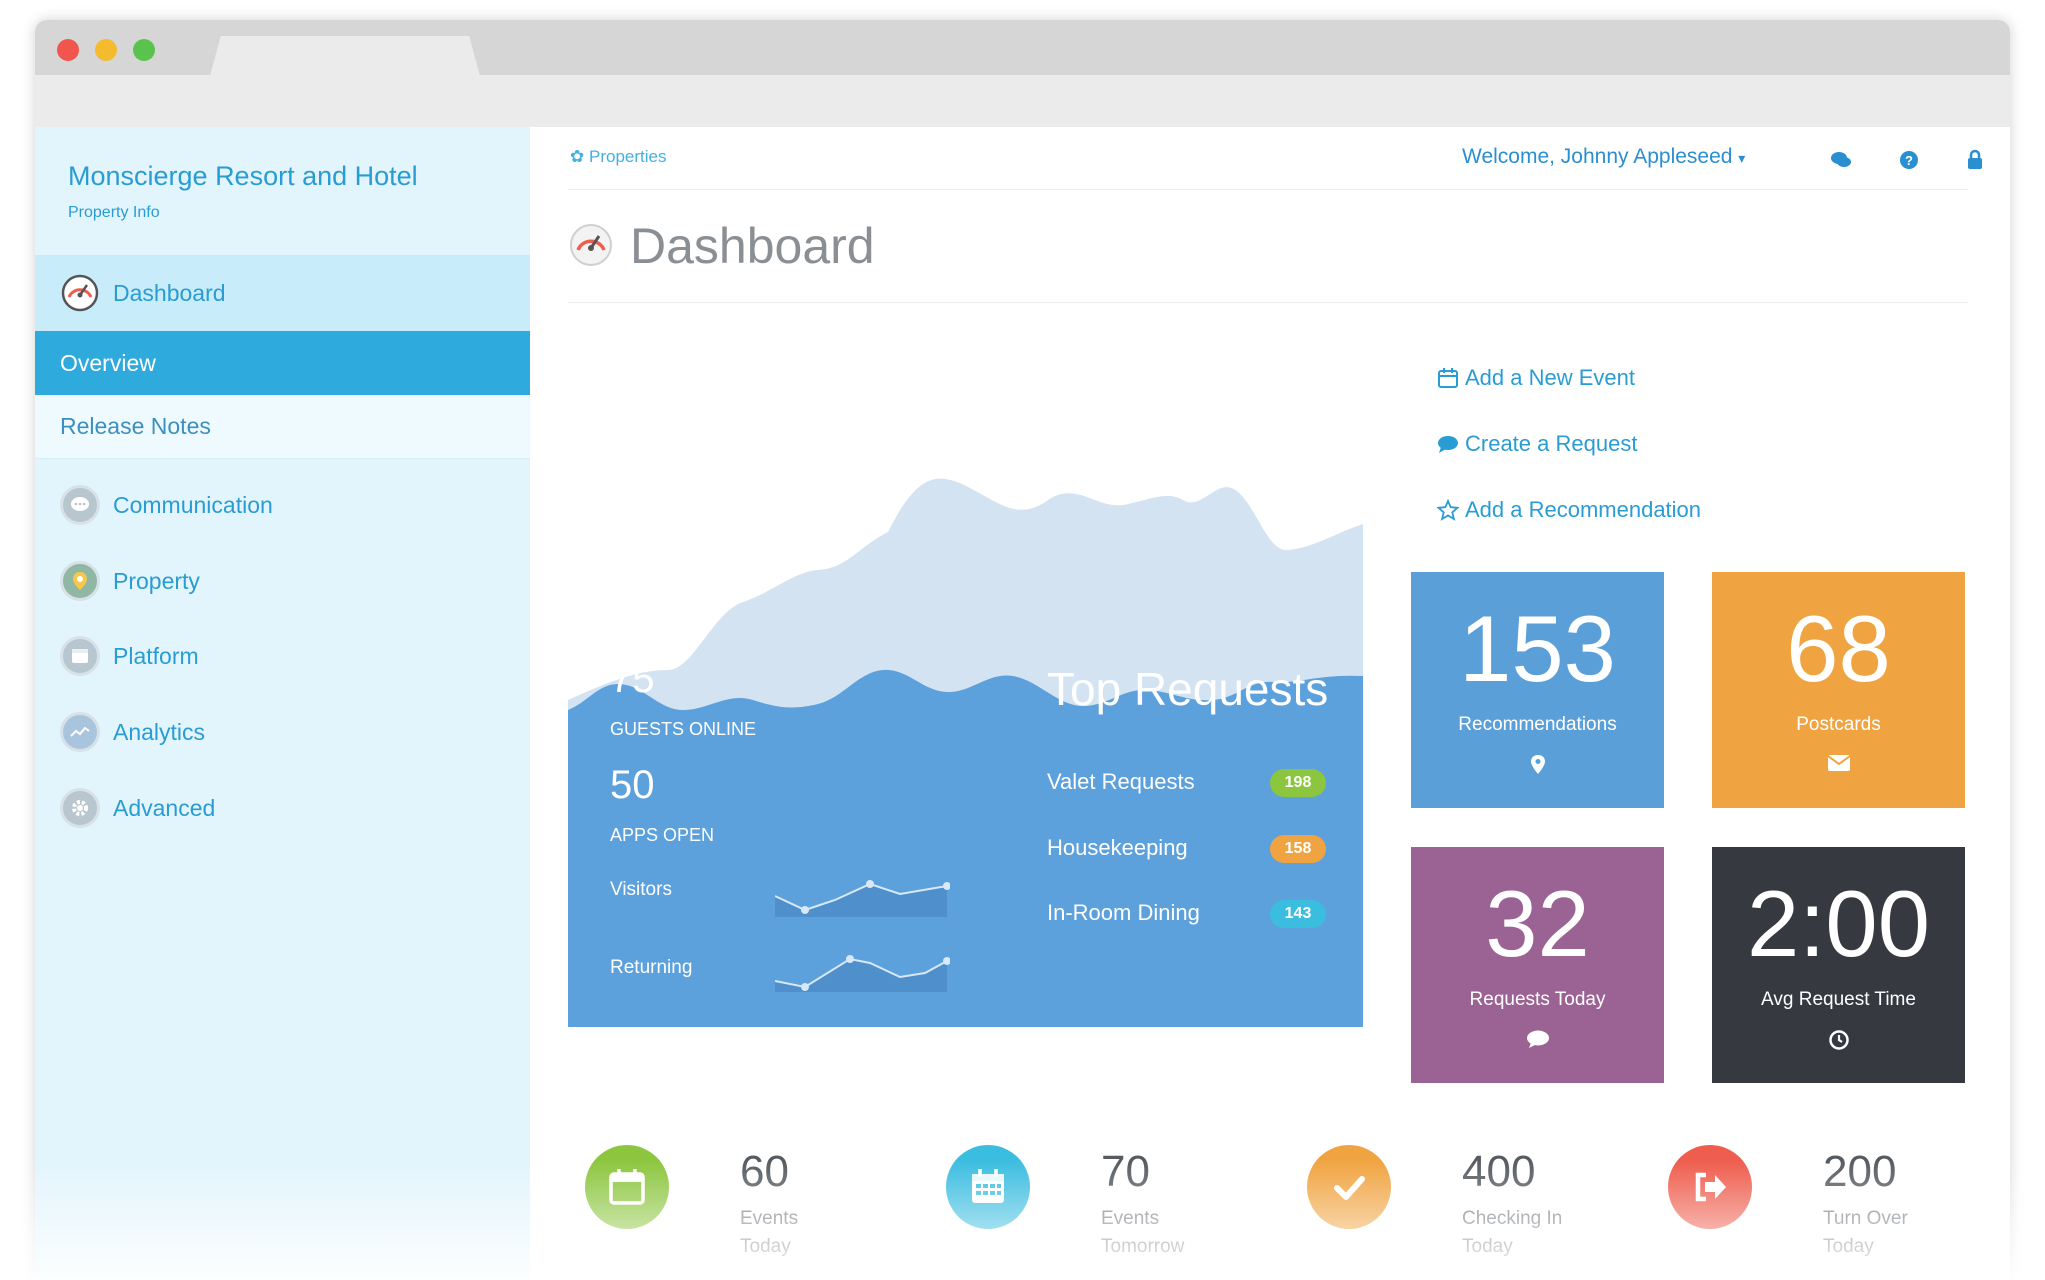 Image resolution: width=2045 pixels, height=1280 pixels. I want to click on avg-request-time-tile: 2:00 Avg Request Time, so click(1838, 965).